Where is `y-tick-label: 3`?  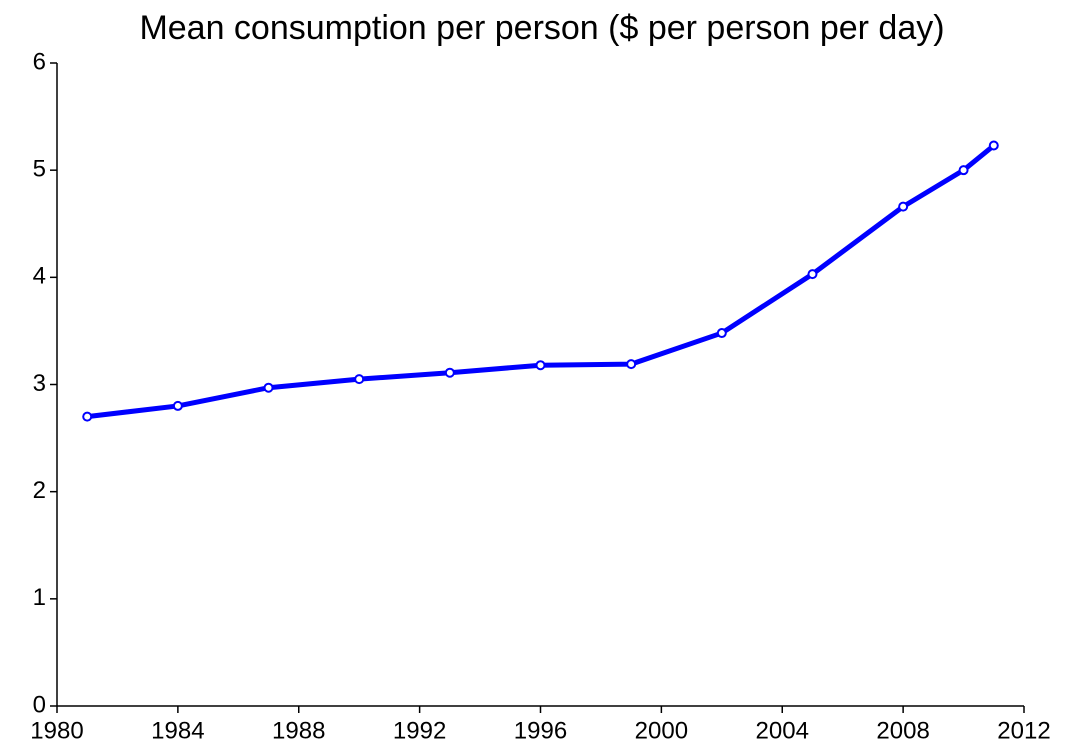
y-tick-label: 3 is located at coordinates (39, 383).